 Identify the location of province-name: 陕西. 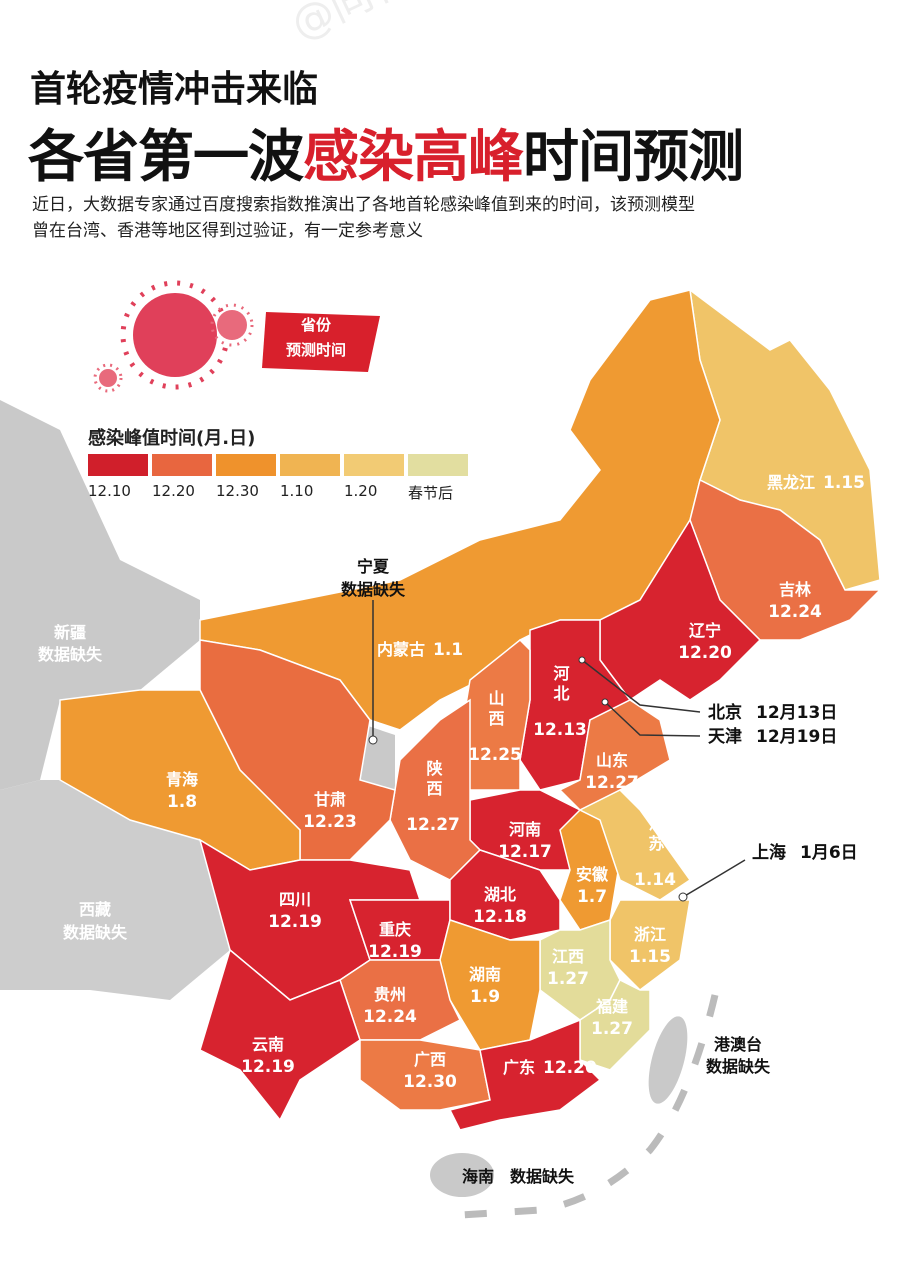
(433, 779).